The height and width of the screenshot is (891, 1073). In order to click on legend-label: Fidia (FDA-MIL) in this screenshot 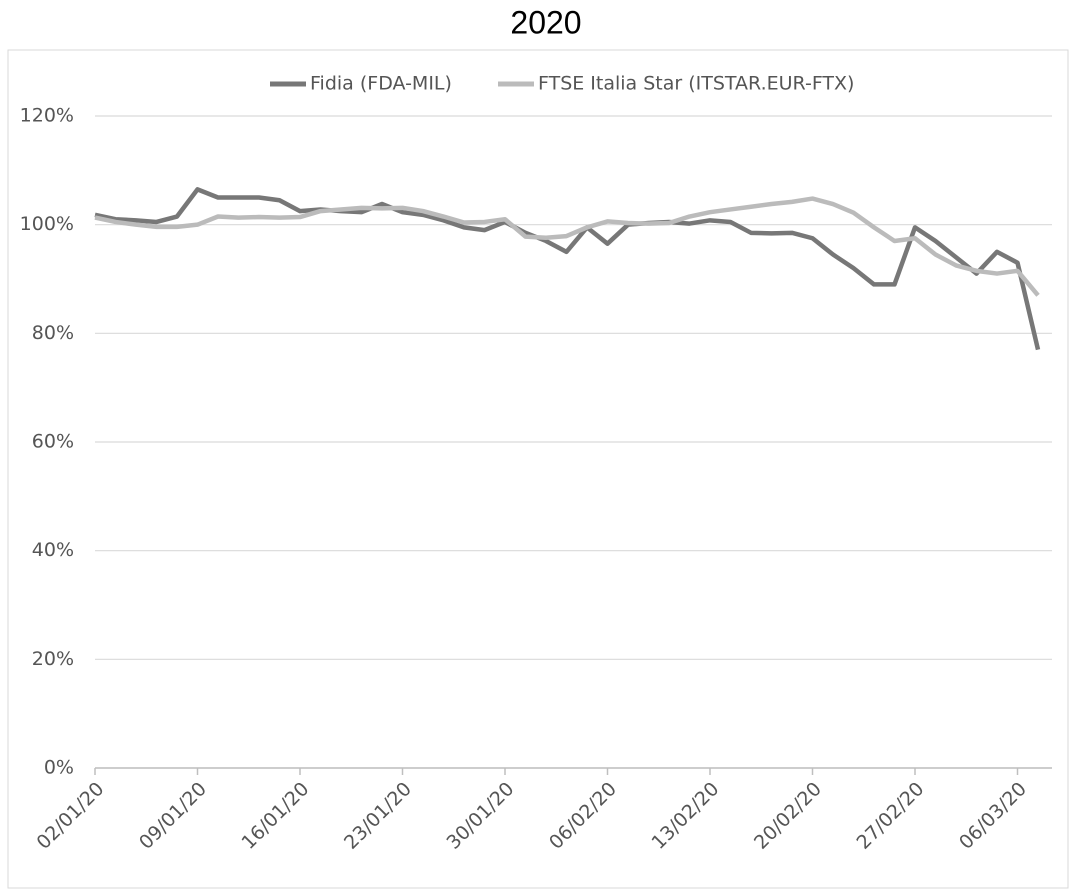, I will do `click(381, 84)`.